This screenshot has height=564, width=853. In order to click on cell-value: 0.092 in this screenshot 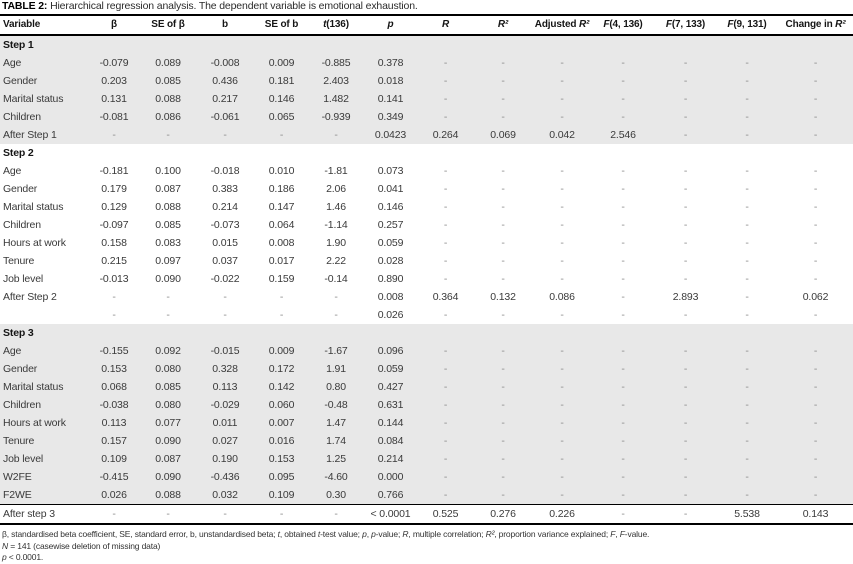, I will do `click(168, 351)`.